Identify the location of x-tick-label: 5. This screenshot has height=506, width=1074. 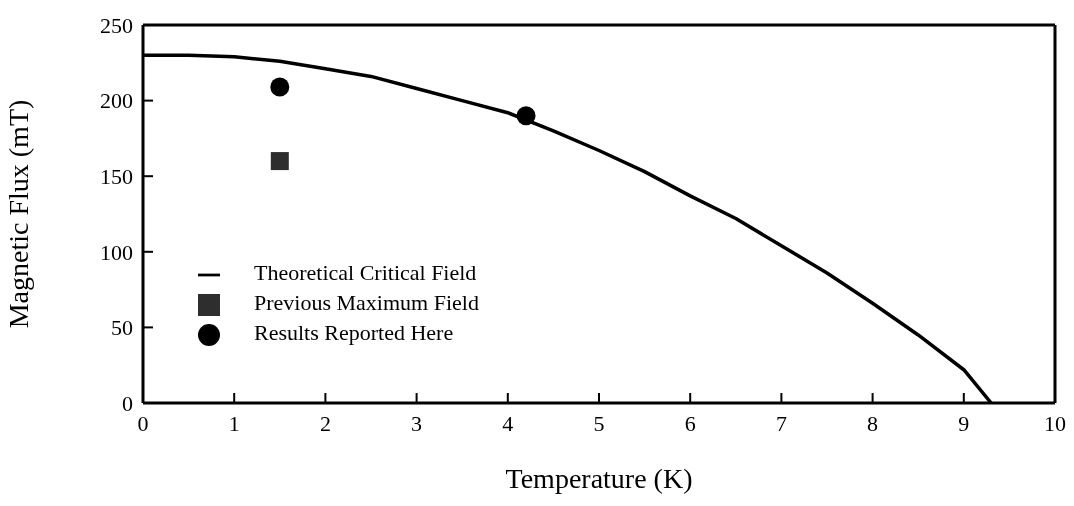
(599, 423).